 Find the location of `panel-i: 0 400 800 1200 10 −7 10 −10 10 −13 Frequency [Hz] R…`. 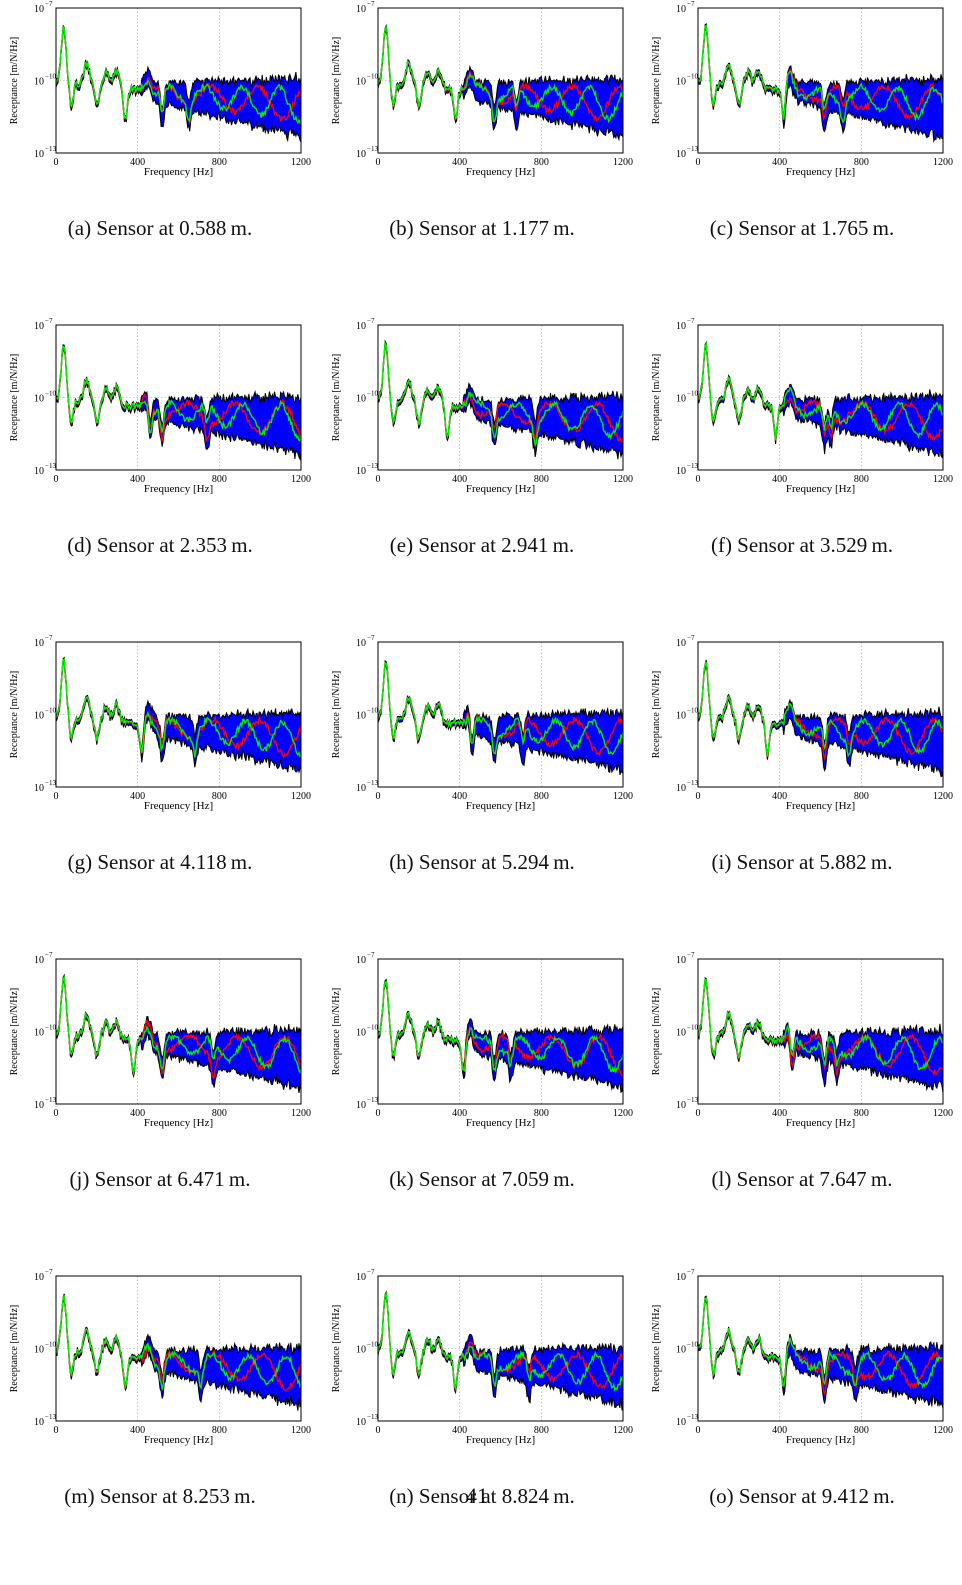

panel-i: 0 400 800 1200 10 −7 10 −10 10 −13 Frequency [Hz] R… is located at coordinates (802, 792).